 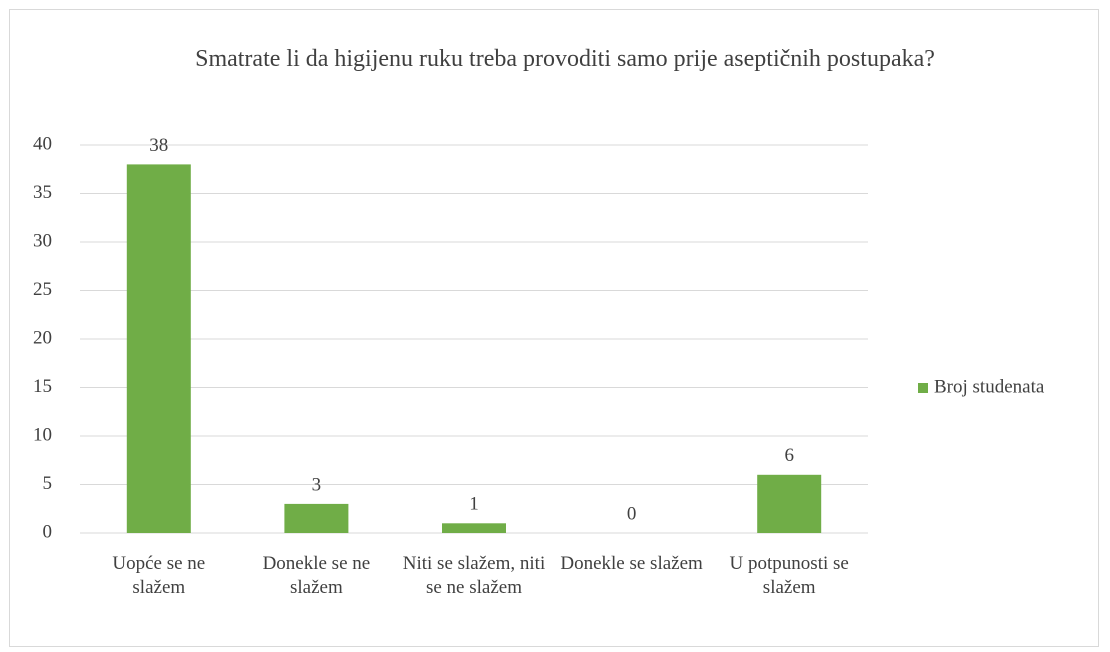 I want to click on data-label: 38, so click(x=158, y=145).